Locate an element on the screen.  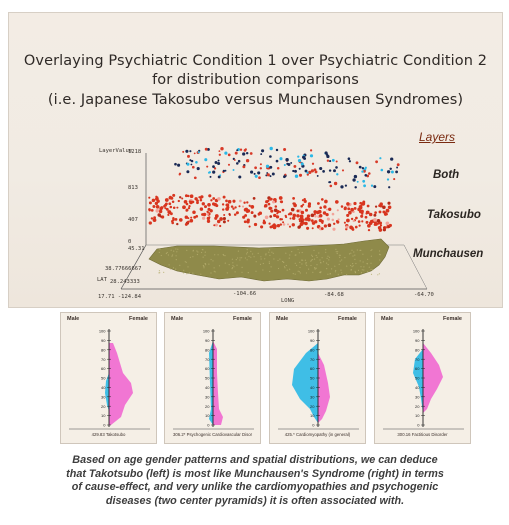
age-tick-label: 90 is located at coordinates (312, 340).